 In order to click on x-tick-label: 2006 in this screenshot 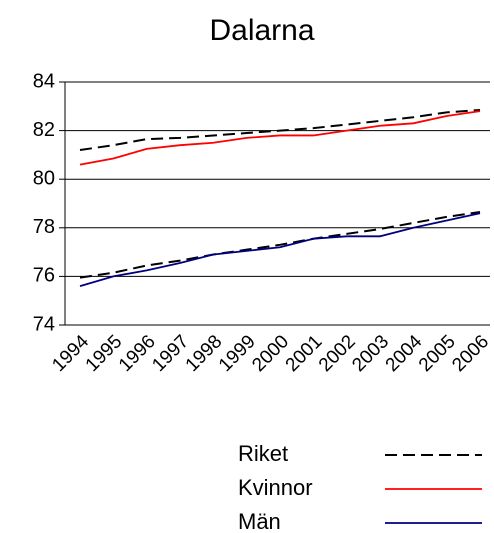, I will do `click(470, 353)`.